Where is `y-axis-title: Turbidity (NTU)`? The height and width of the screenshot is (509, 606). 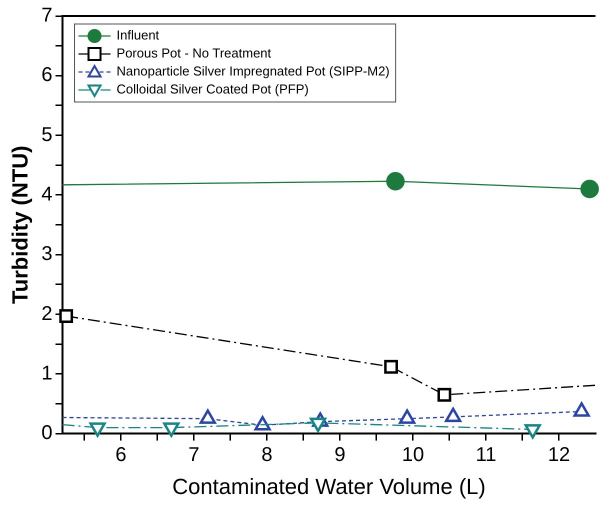
y-axis-title: Turbidity (NTU) is located at coordinates (19, 225).